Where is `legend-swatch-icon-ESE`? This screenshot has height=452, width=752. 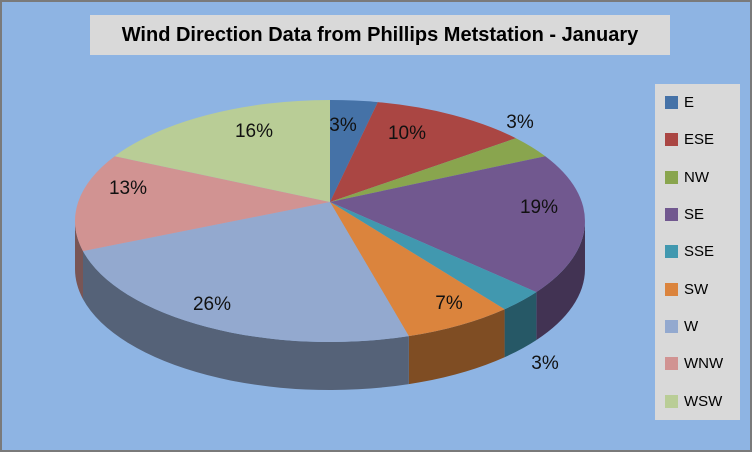 legend-swatch-icon-ESE is located at coordinates (671, 140).